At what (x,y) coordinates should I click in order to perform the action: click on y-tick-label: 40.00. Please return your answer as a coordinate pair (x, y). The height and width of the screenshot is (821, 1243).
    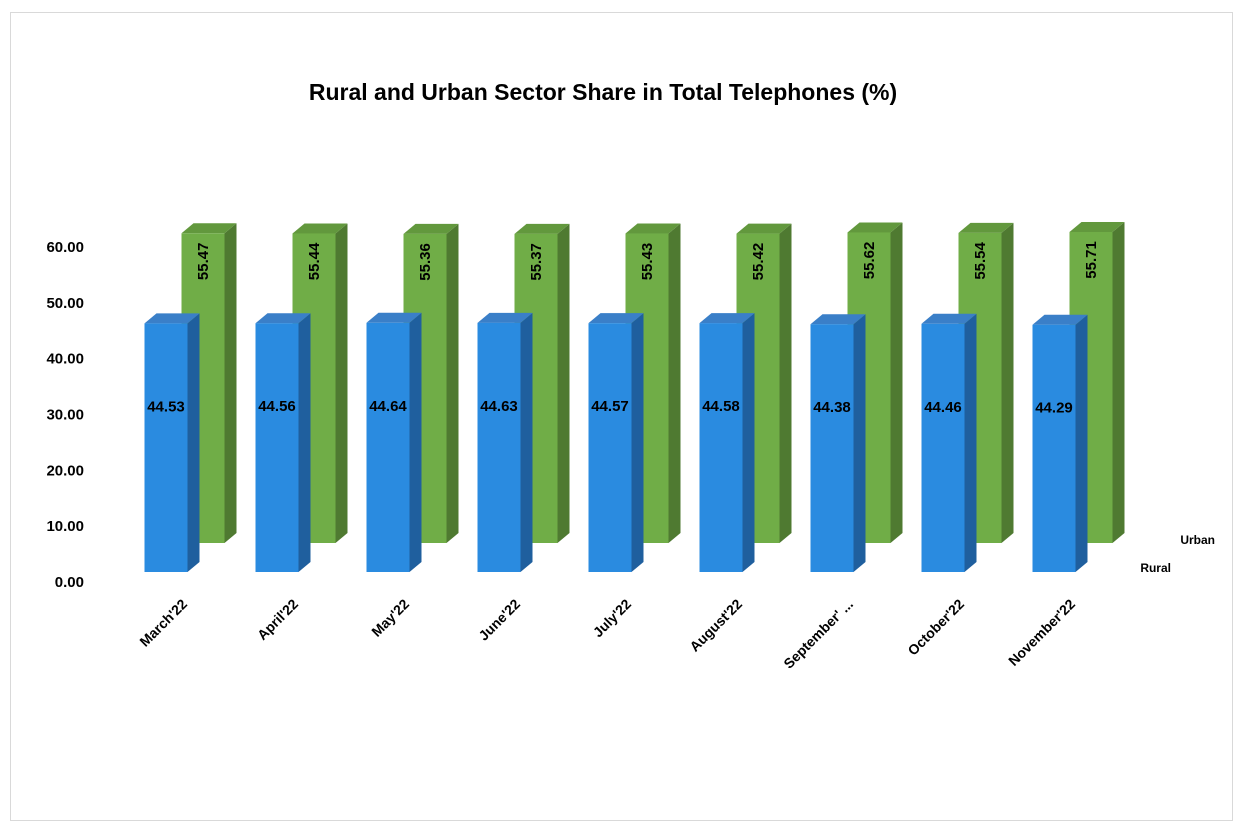
    Looking at the image, I should click on (65, 359).